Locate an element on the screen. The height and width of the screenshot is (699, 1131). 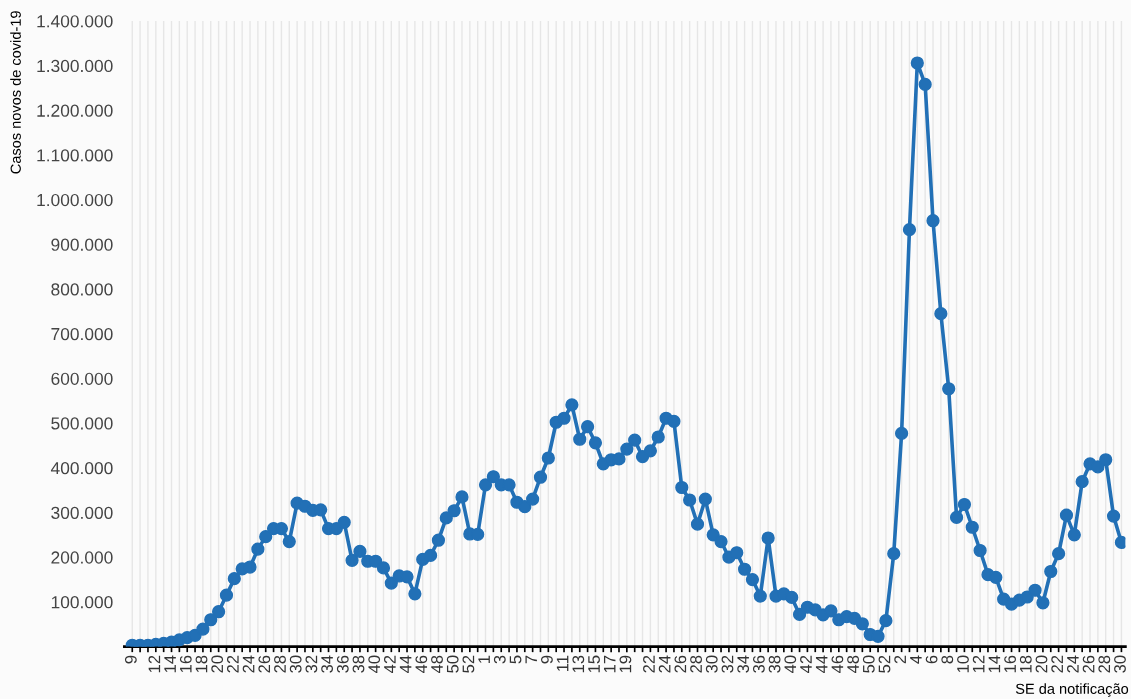
x-tick-label: 15 is located at coordinates (594, 664).